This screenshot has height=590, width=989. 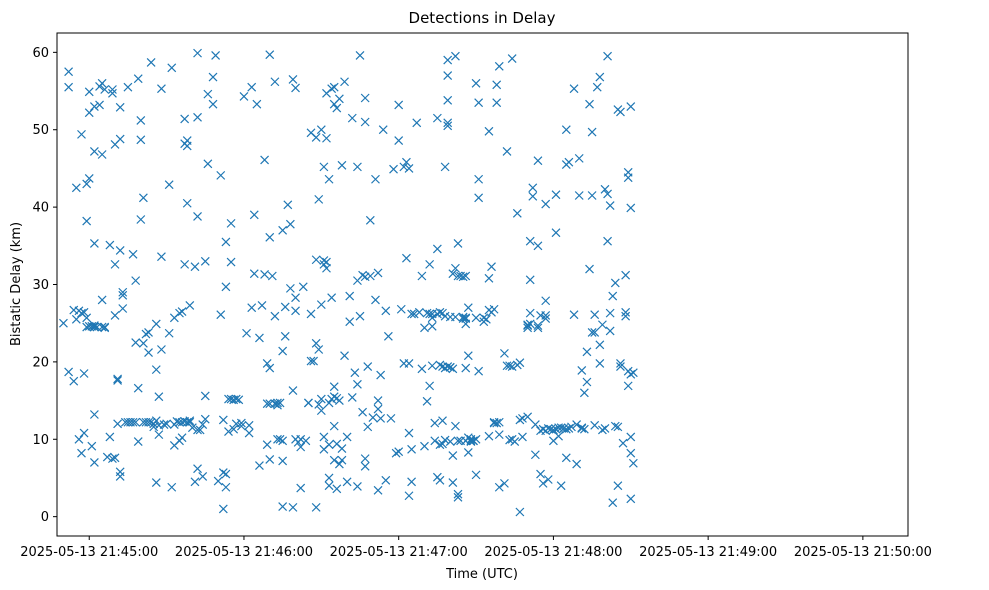 I want to click on x-tick-label: 2025-05-13 21:46:00, so click(x=244, y=552).